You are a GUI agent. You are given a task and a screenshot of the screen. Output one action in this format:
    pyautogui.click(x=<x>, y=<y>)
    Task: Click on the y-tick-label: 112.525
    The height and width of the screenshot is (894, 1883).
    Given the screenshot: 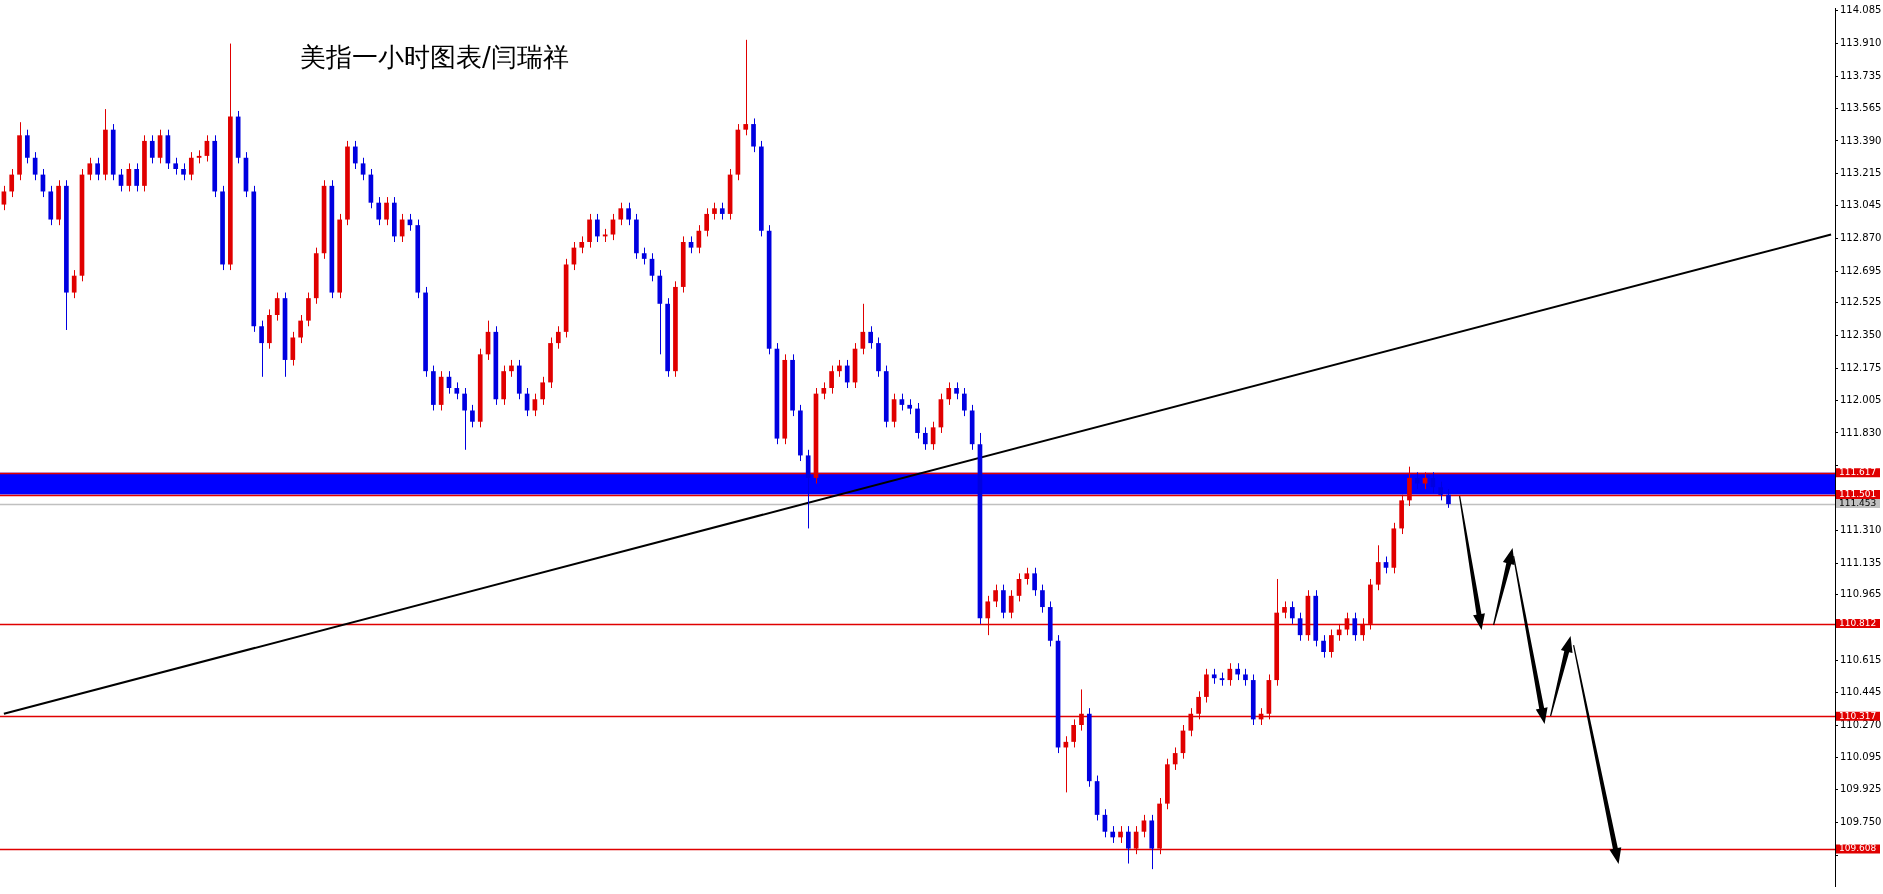 What is the action you would take?
    pyautogui.click(x=1861, y=302)
    